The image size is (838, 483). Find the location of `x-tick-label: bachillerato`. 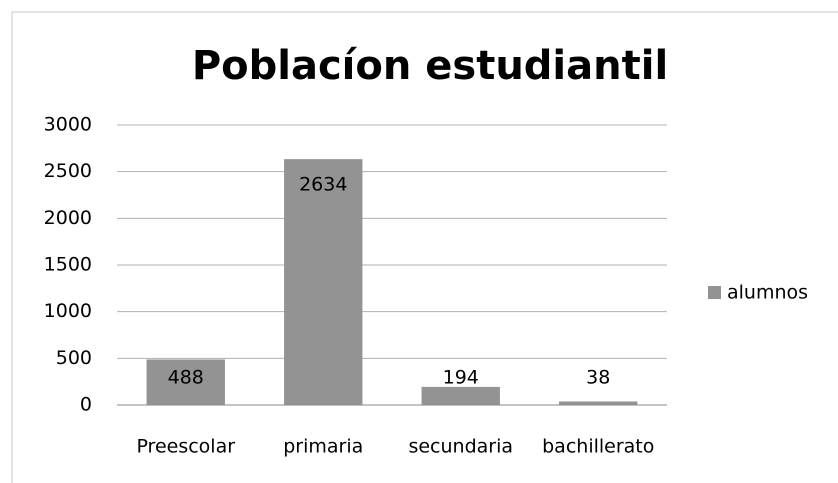

x-tick-label: bachillerato is located at coordinates (598, 447).